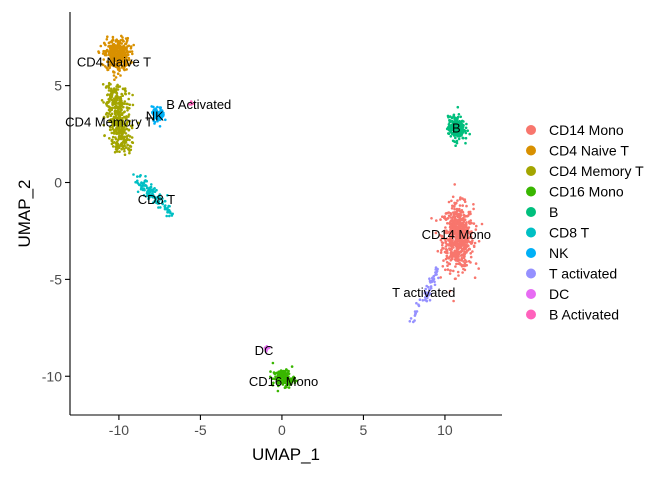 The image size is (672, 480). What do you see at coordinates (575, 130) in the screenshot?
I see `legend-item: CD14 Mono` at bounding box center [575, 130].